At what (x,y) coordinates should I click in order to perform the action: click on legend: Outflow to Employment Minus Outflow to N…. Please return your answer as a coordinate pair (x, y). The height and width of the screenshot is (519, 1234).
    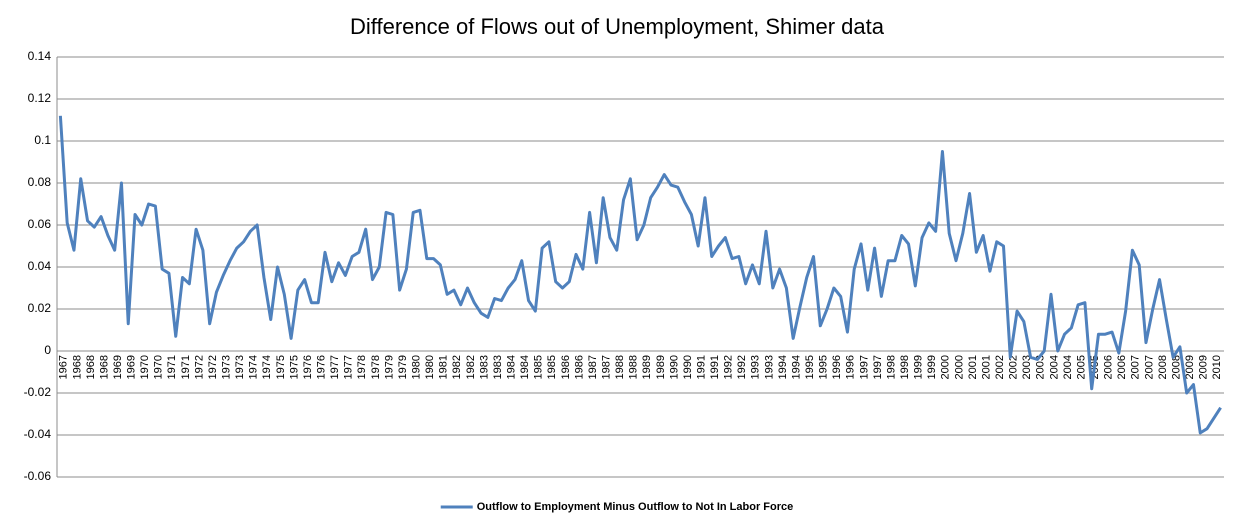
    Looking at the image, I should click on (617, 507).